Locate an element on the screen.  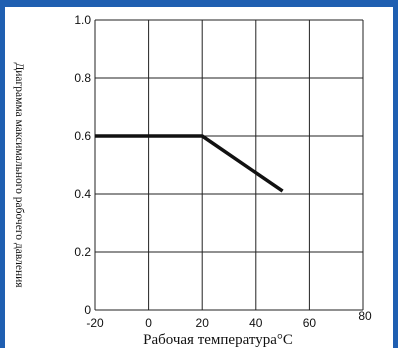
x-tick-label: 40 is located at coordinates (256, 323).